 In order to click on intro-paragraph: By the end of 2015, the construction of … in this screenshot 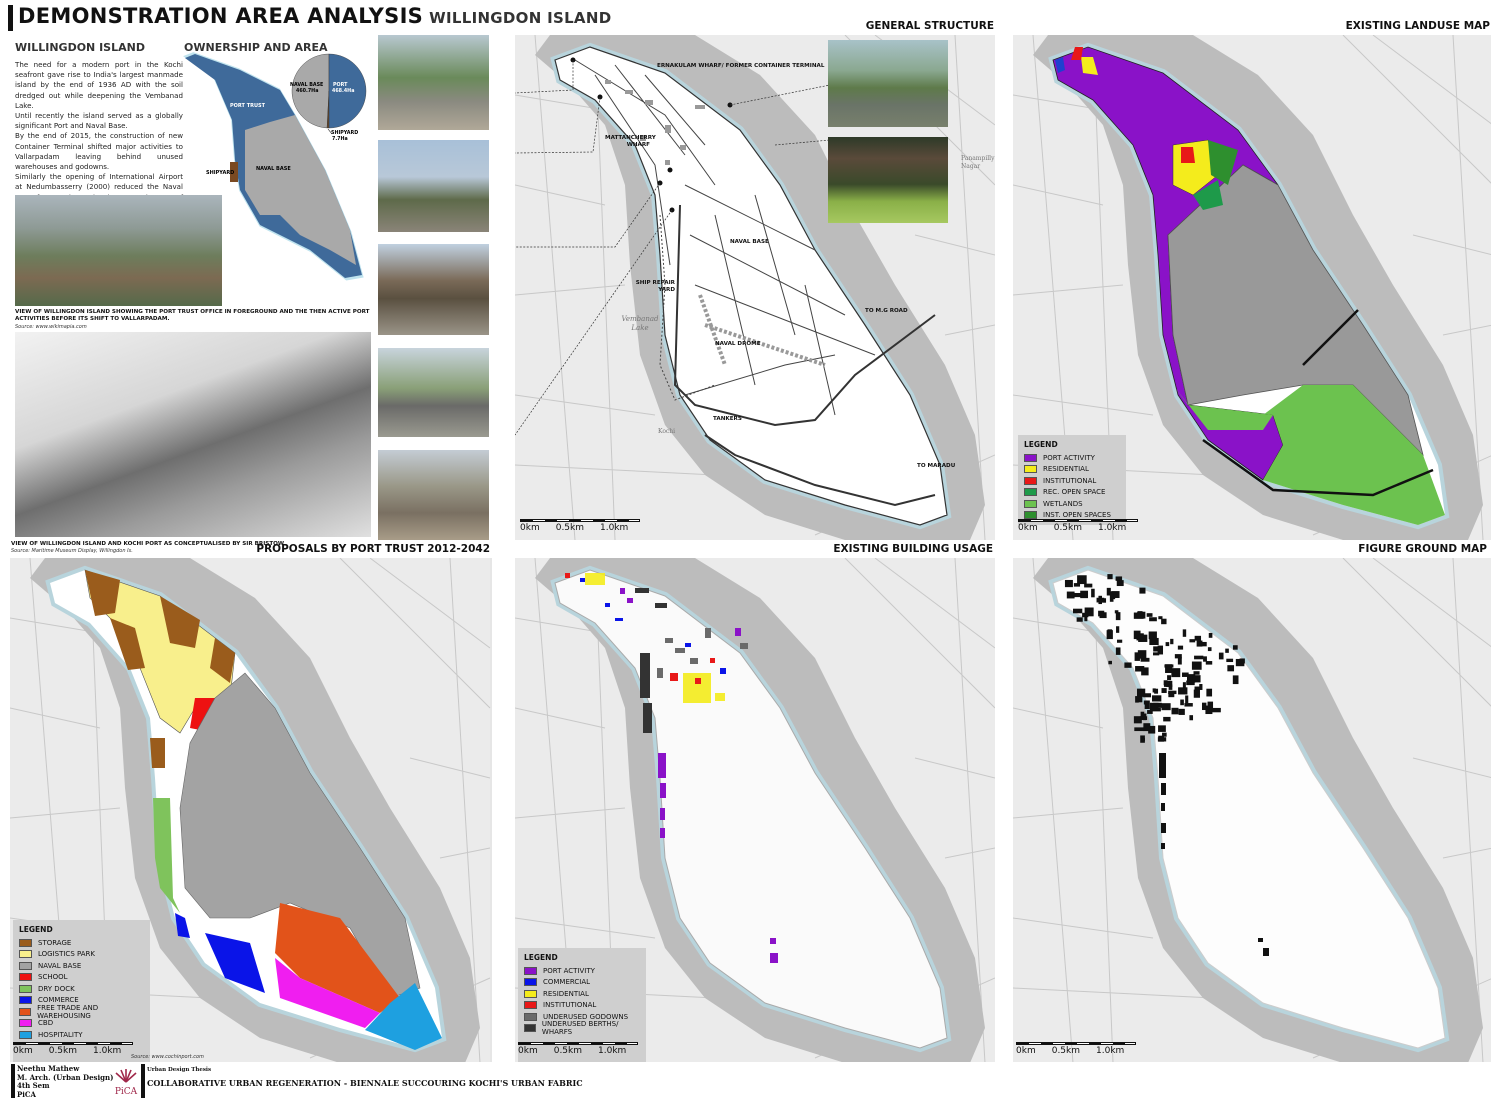, I will do `click(99, 151)`.